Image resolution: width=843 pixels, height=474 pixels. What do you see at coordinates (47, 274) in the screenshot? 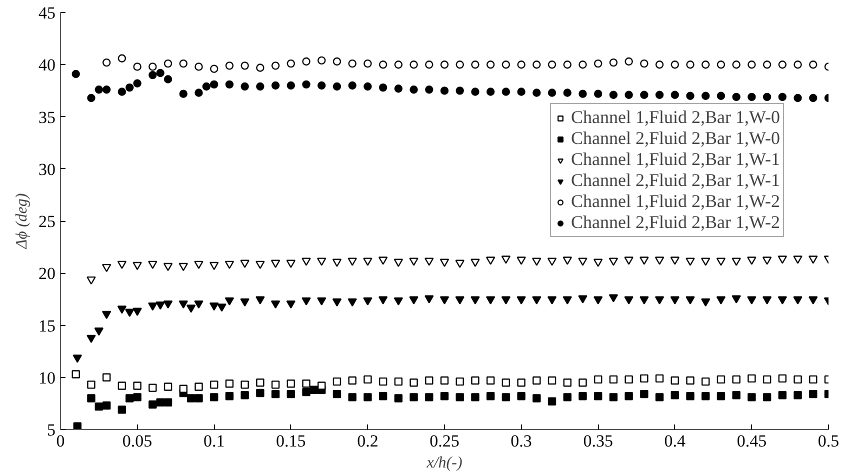
I see `y-tick-label: 20` at bounding box center [47, 274].